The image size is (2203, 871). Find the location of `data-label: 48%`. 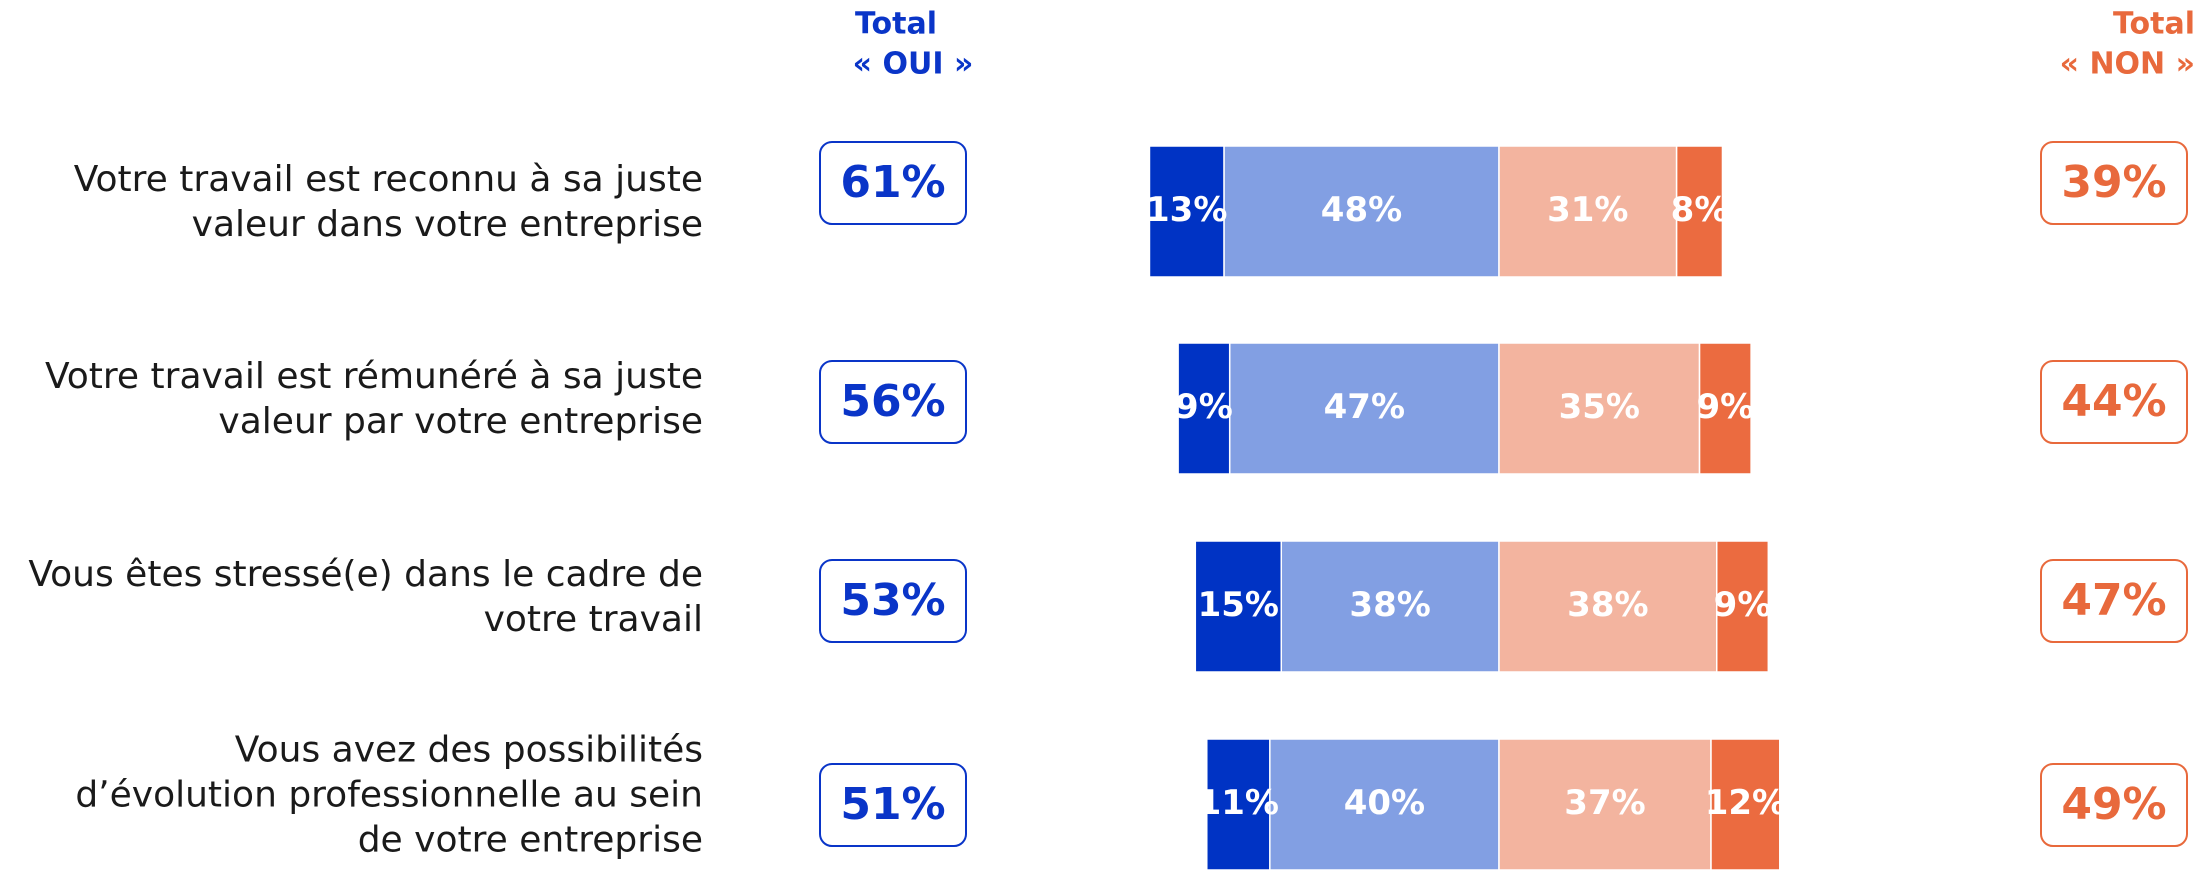

data-label: 48% is located at coordinates (1361, 210).